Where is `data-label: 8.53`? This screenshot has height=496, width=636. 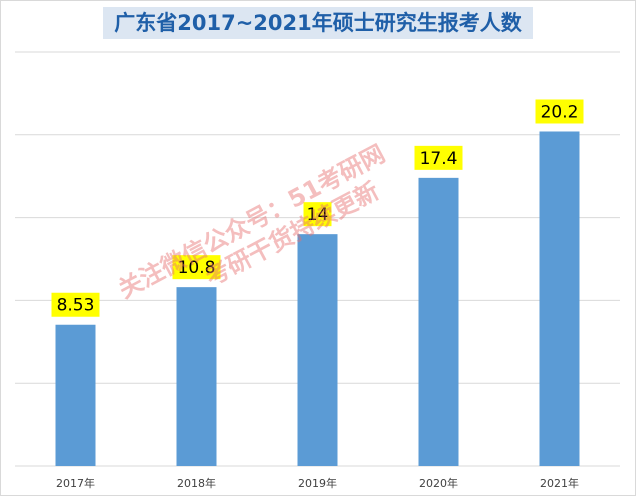
data-label: 8.53 is located at coordinates (76, 306).